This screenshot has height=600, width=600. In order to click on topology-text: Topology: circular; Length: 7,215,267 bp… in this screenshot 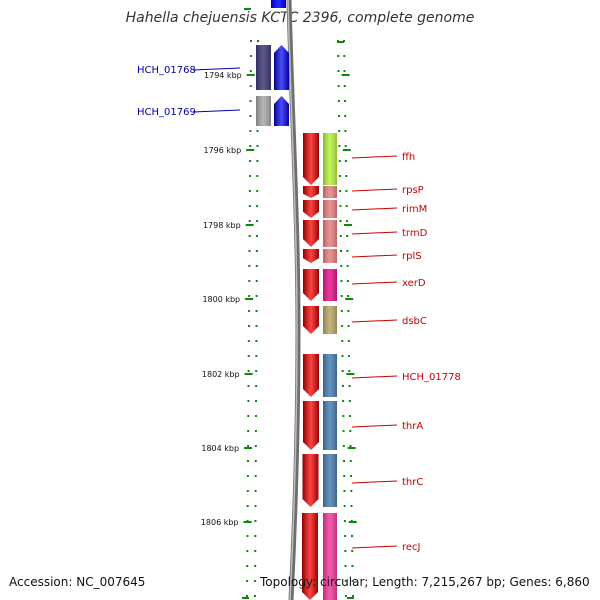, I will do `click(425, 582)`.